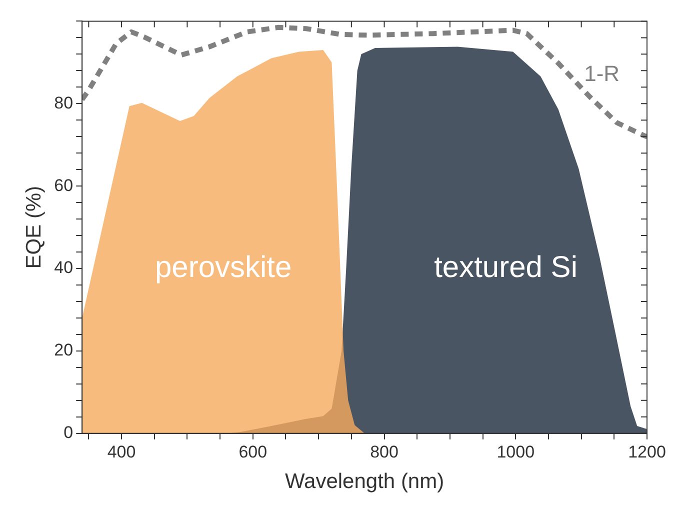  What do you see at coordinates (223, 267) in the screenshot?
I see `series-label: perovskite` at bounding box center [223, 267].